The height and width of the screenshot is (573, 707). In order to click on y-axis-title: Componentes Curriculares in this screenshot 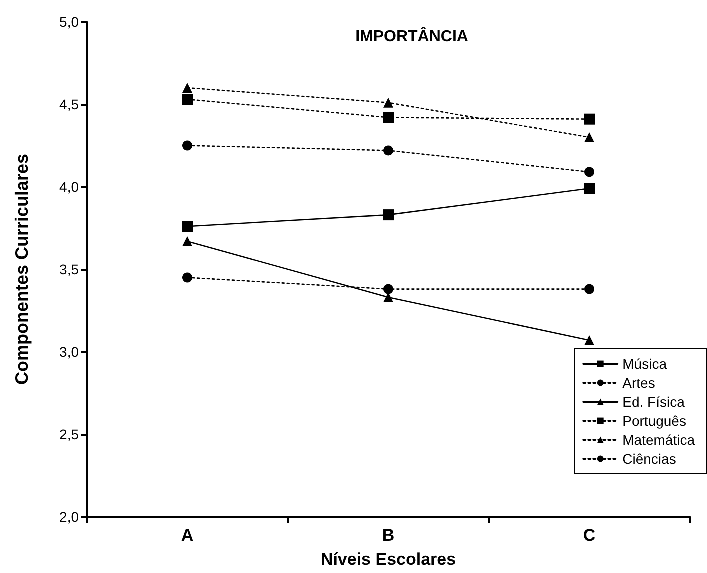, I will do `click(22, 270)`.